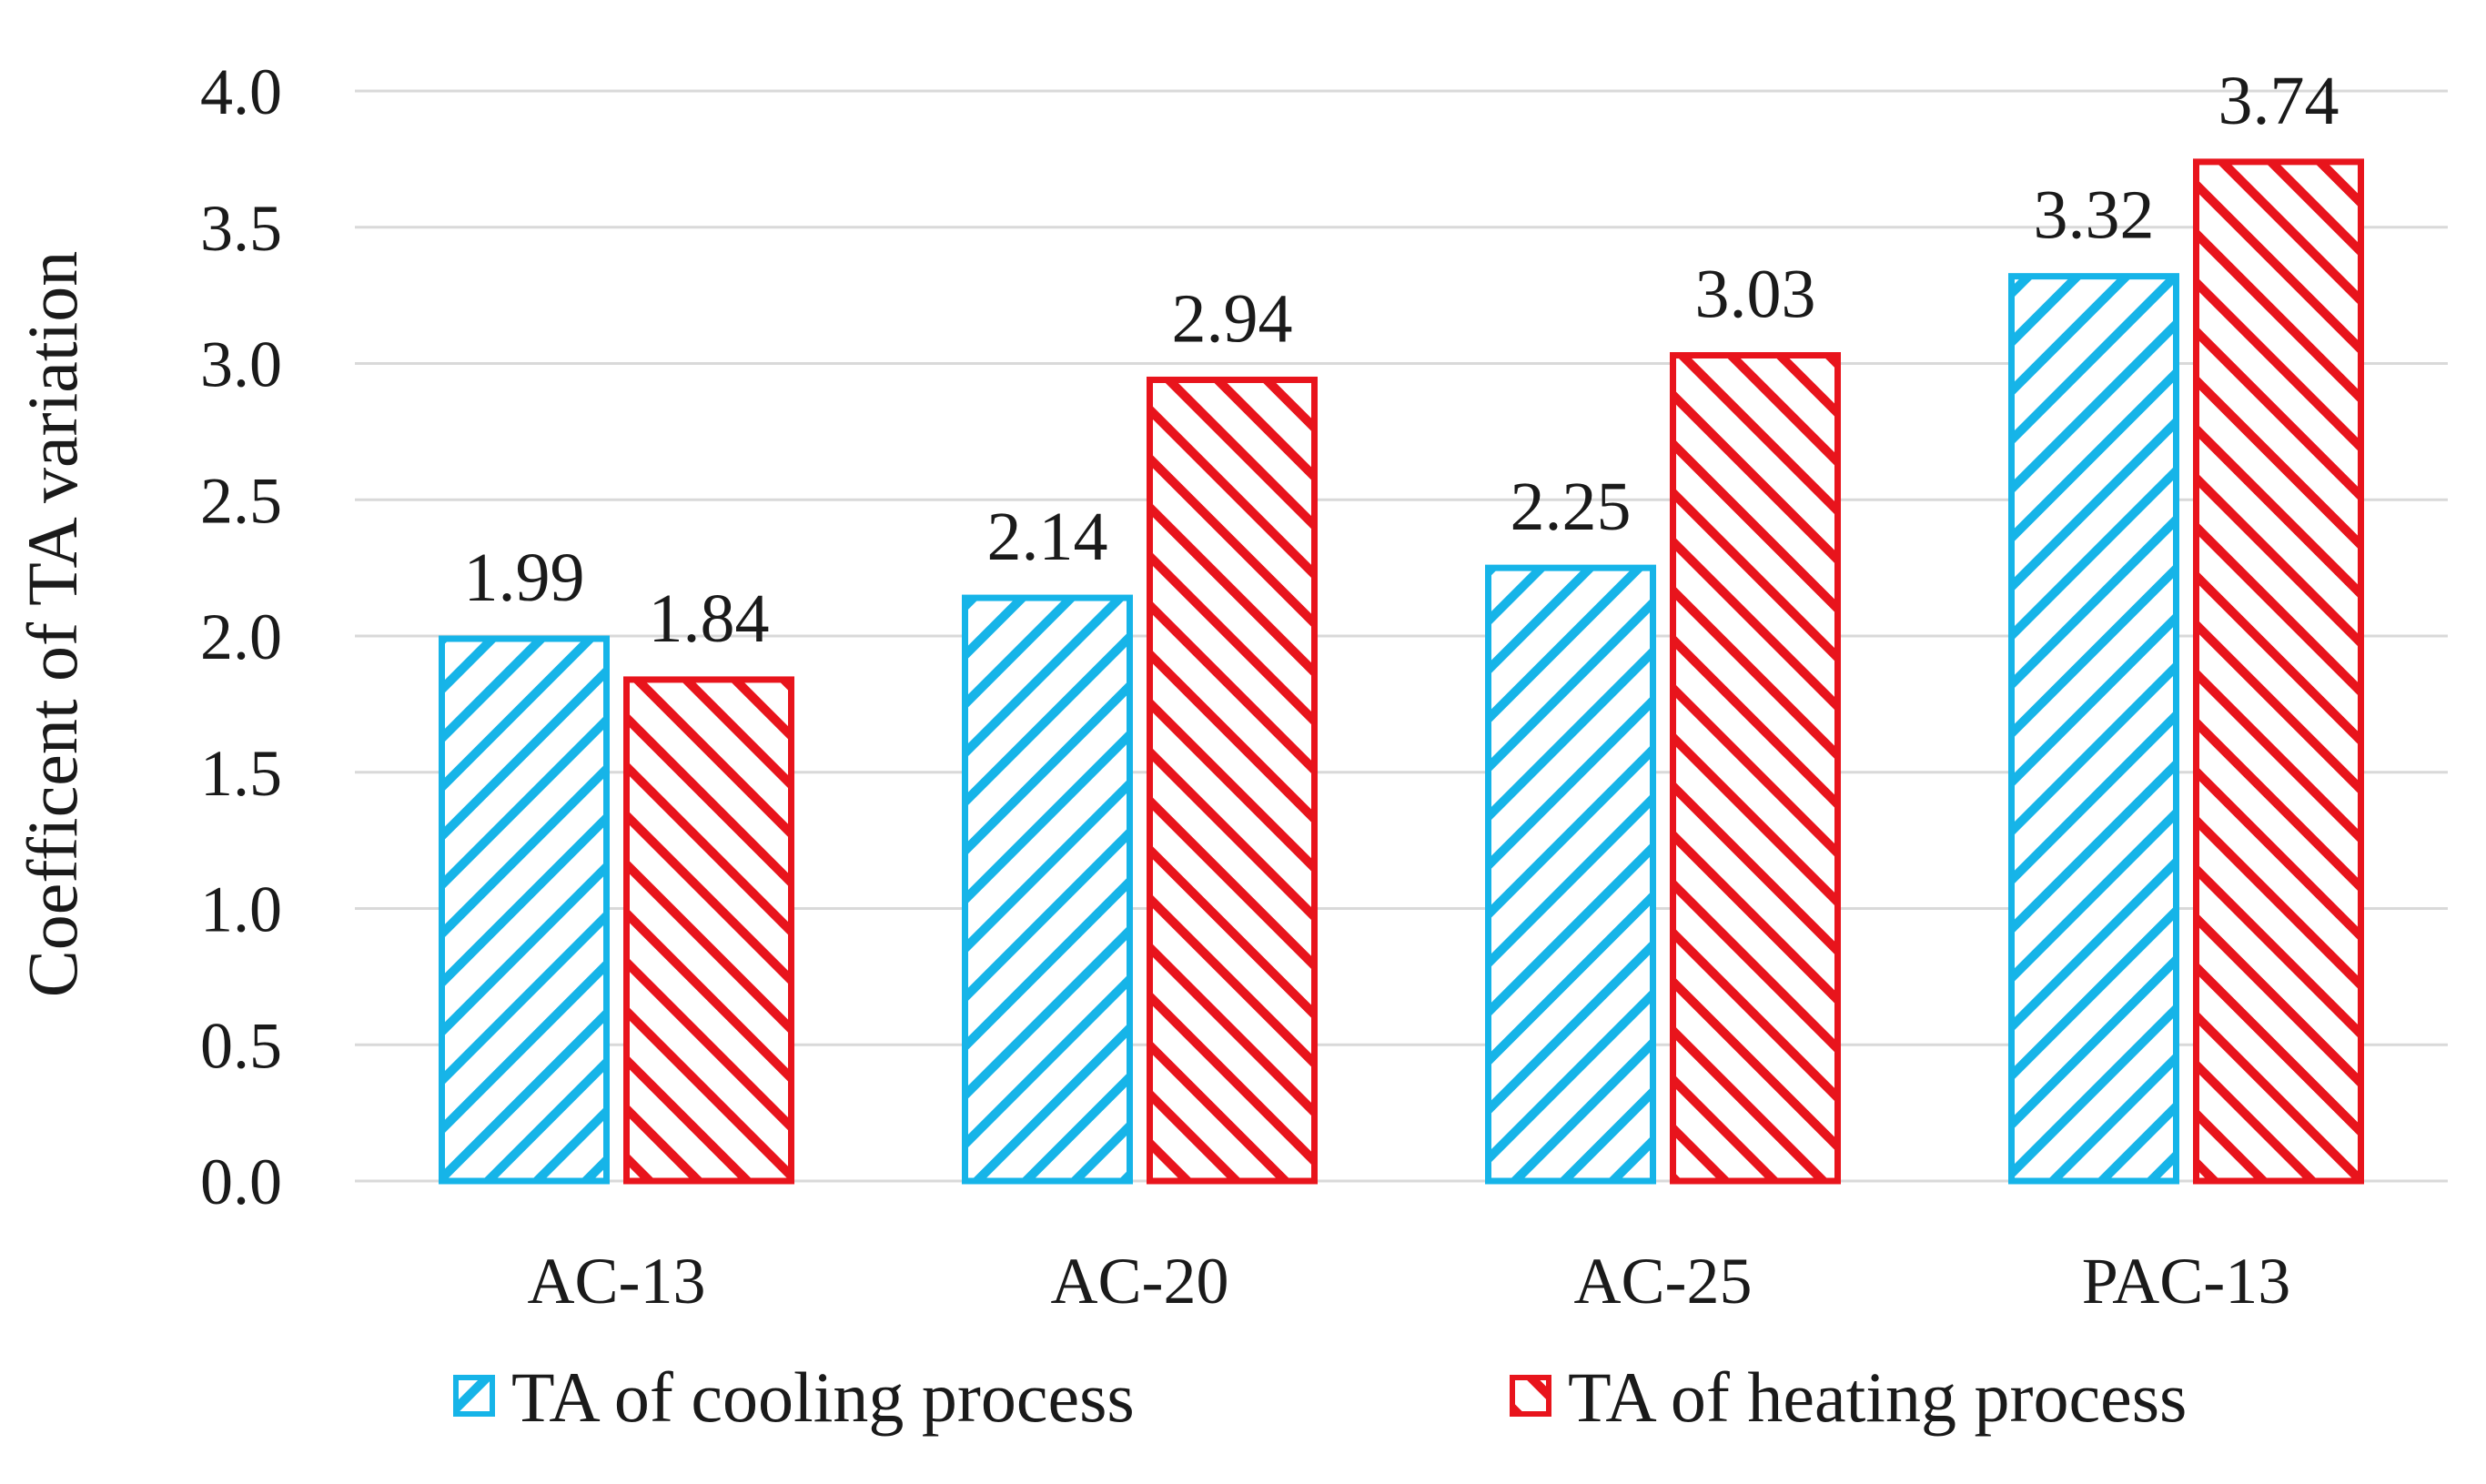 The width and height of the screenshot is (2486, 1484). I want to click on legend-label-heating: TA of heating process, so click(1877, 1397).